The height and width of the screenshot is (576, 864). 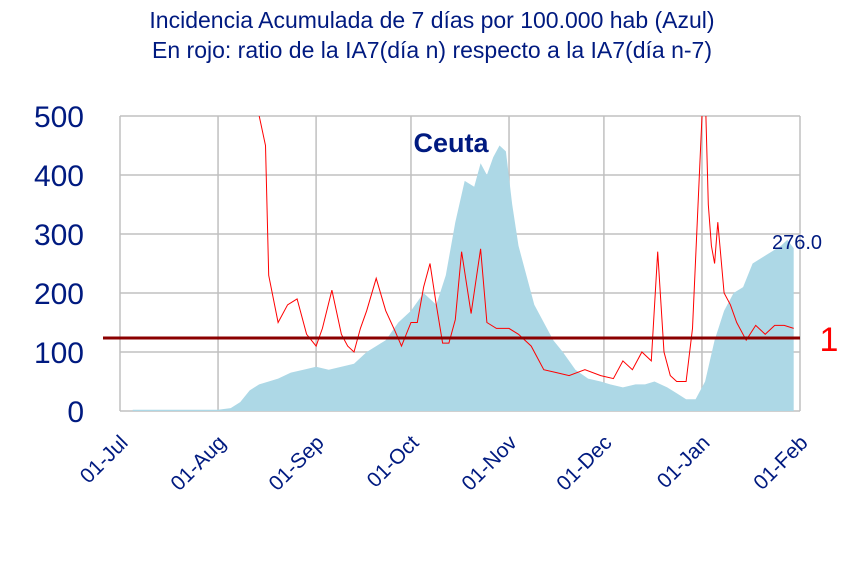 What do you see at coordinates (489, 463) in the screenshot?
I see `x-tick-label: 01-Nov` at bounding box center [489, 463].